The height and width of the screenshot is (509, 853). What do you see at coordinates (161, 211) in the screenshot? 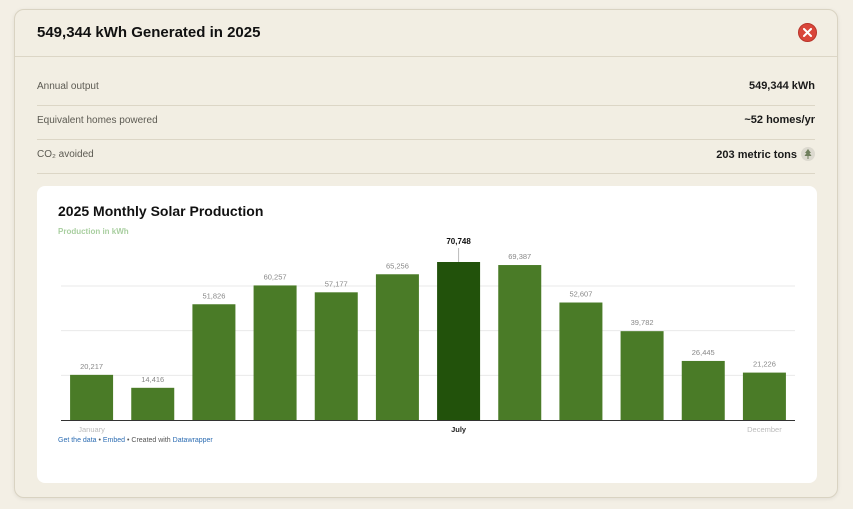
I see `chart-title: 2025 Monthly Solar Production` at bounding box center [161, 211].